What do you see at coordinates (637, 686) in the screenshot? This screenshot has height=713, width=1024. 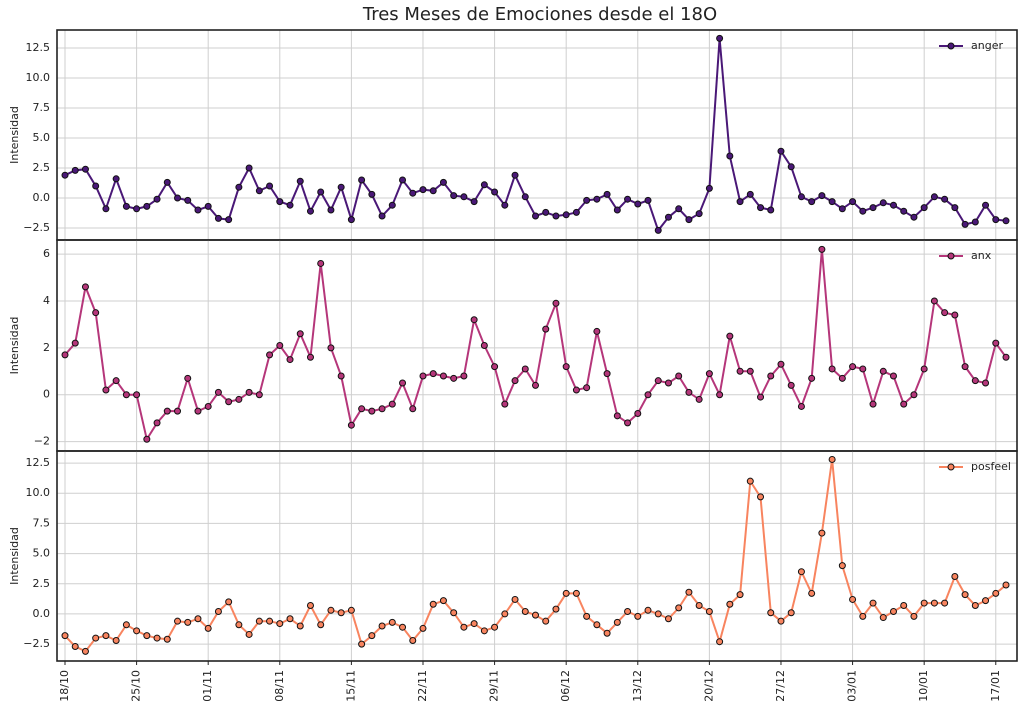 I see `x-tick-label: 13/12` at bounding box center [637, 686].